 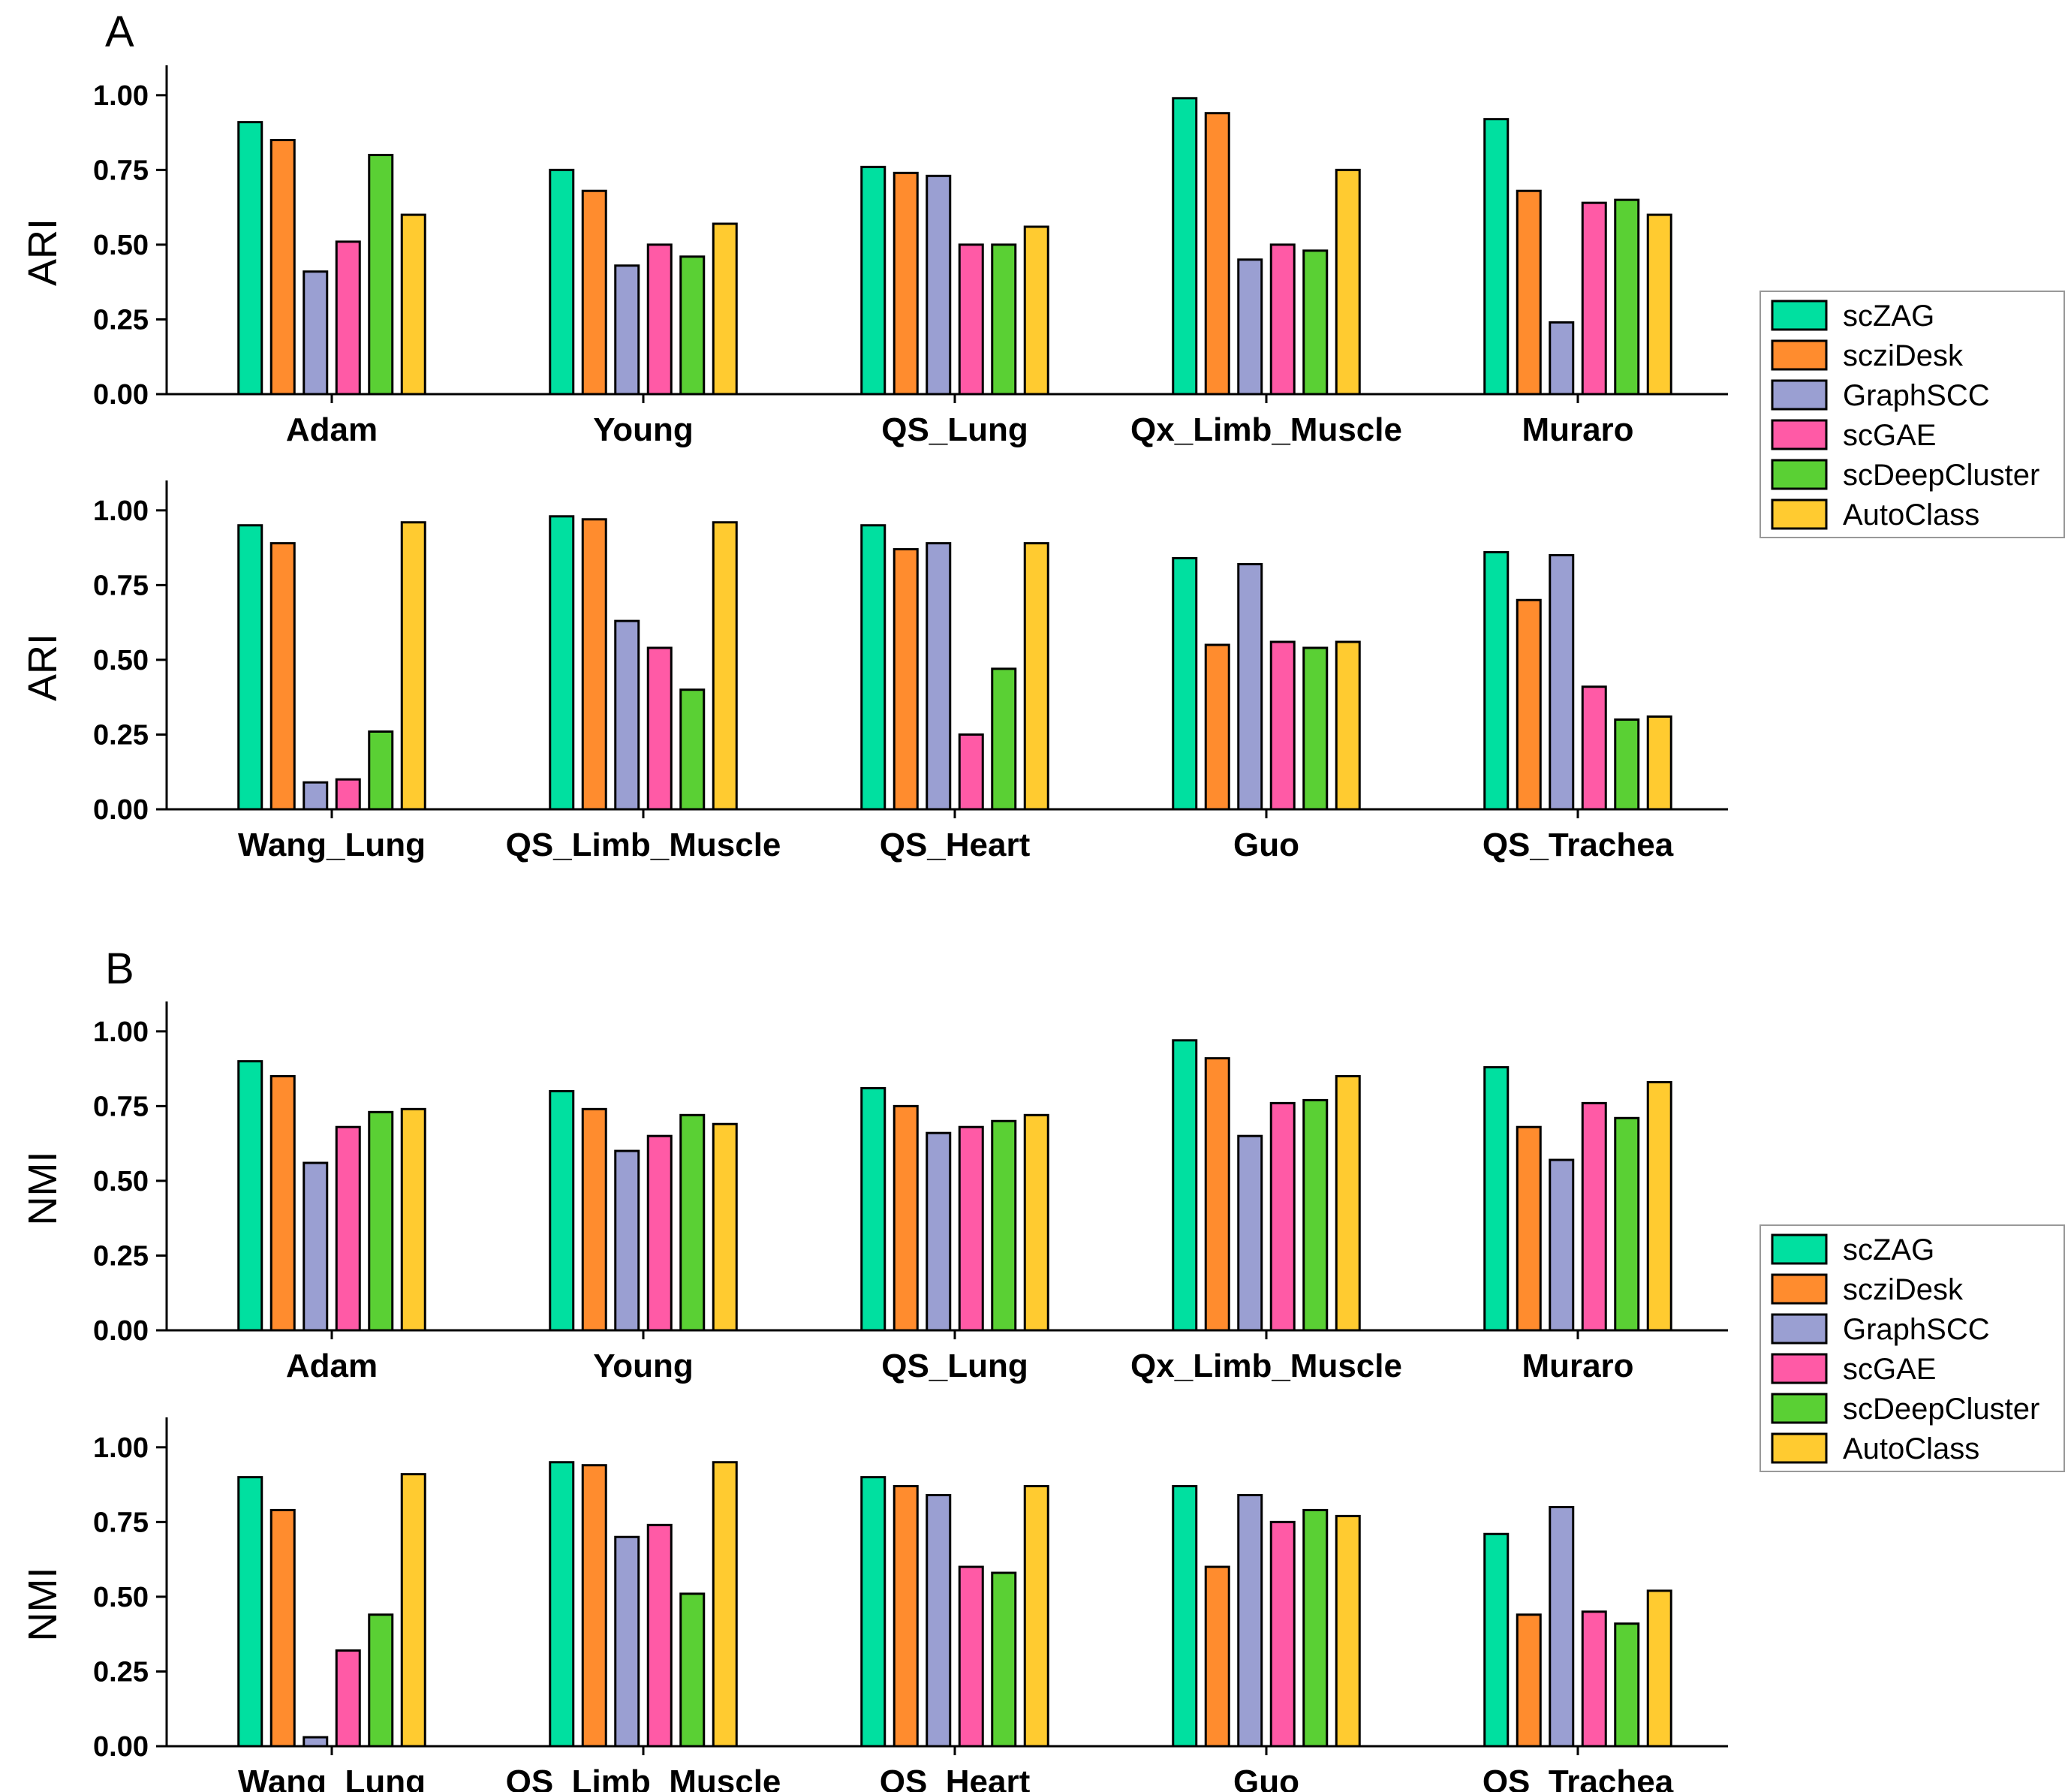 What do you see at coordinates (971, 1656) in the screenshot?
I see `bar-scGAE-QS_Heart` at bounding box center [971, 1656].